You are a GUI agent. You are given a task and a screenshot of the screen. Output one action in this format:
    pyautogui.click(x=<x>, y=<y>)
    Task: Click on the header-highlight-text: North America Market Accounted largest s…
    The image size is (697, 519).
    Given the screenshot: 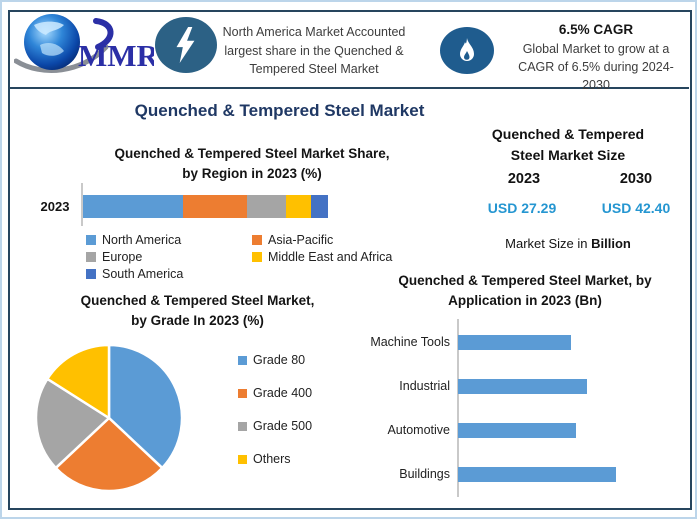 What is the action you would take?
    pyautogui.click(x=314, y=51)
    